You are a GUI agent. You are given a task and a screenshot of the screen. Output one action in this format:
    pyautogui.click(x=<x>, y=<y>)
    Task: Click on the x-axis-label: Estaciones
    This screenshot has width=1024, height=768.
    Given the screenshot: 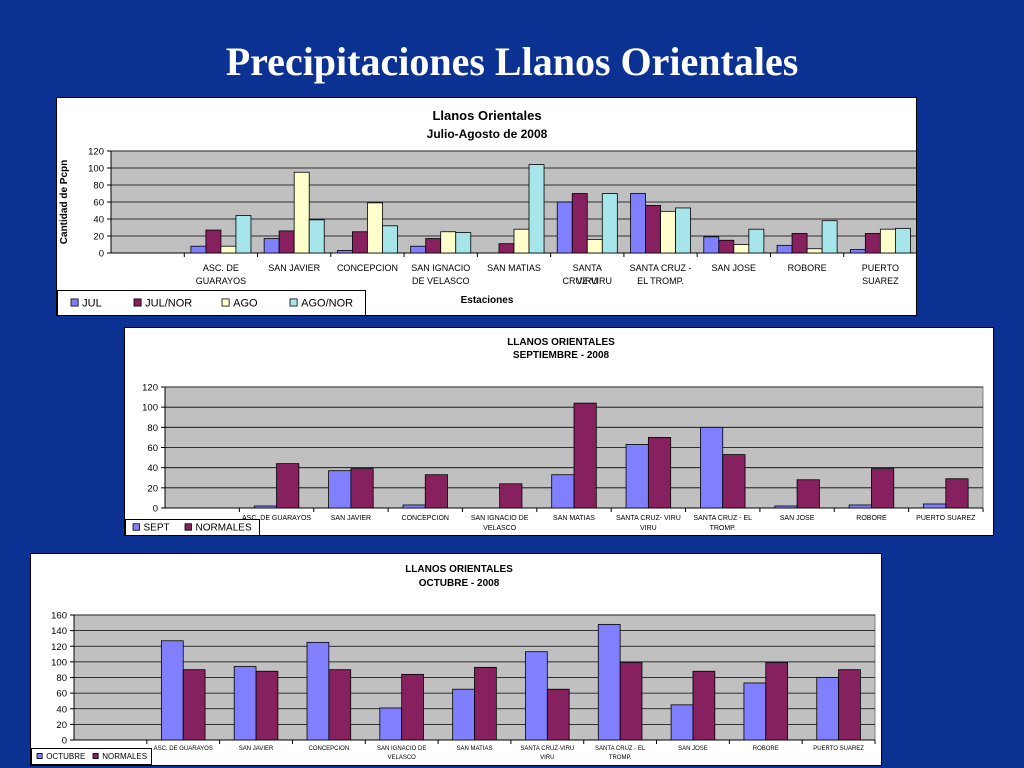 What is the action you would take?
    pyautogui.click(x=487, y=300)
    